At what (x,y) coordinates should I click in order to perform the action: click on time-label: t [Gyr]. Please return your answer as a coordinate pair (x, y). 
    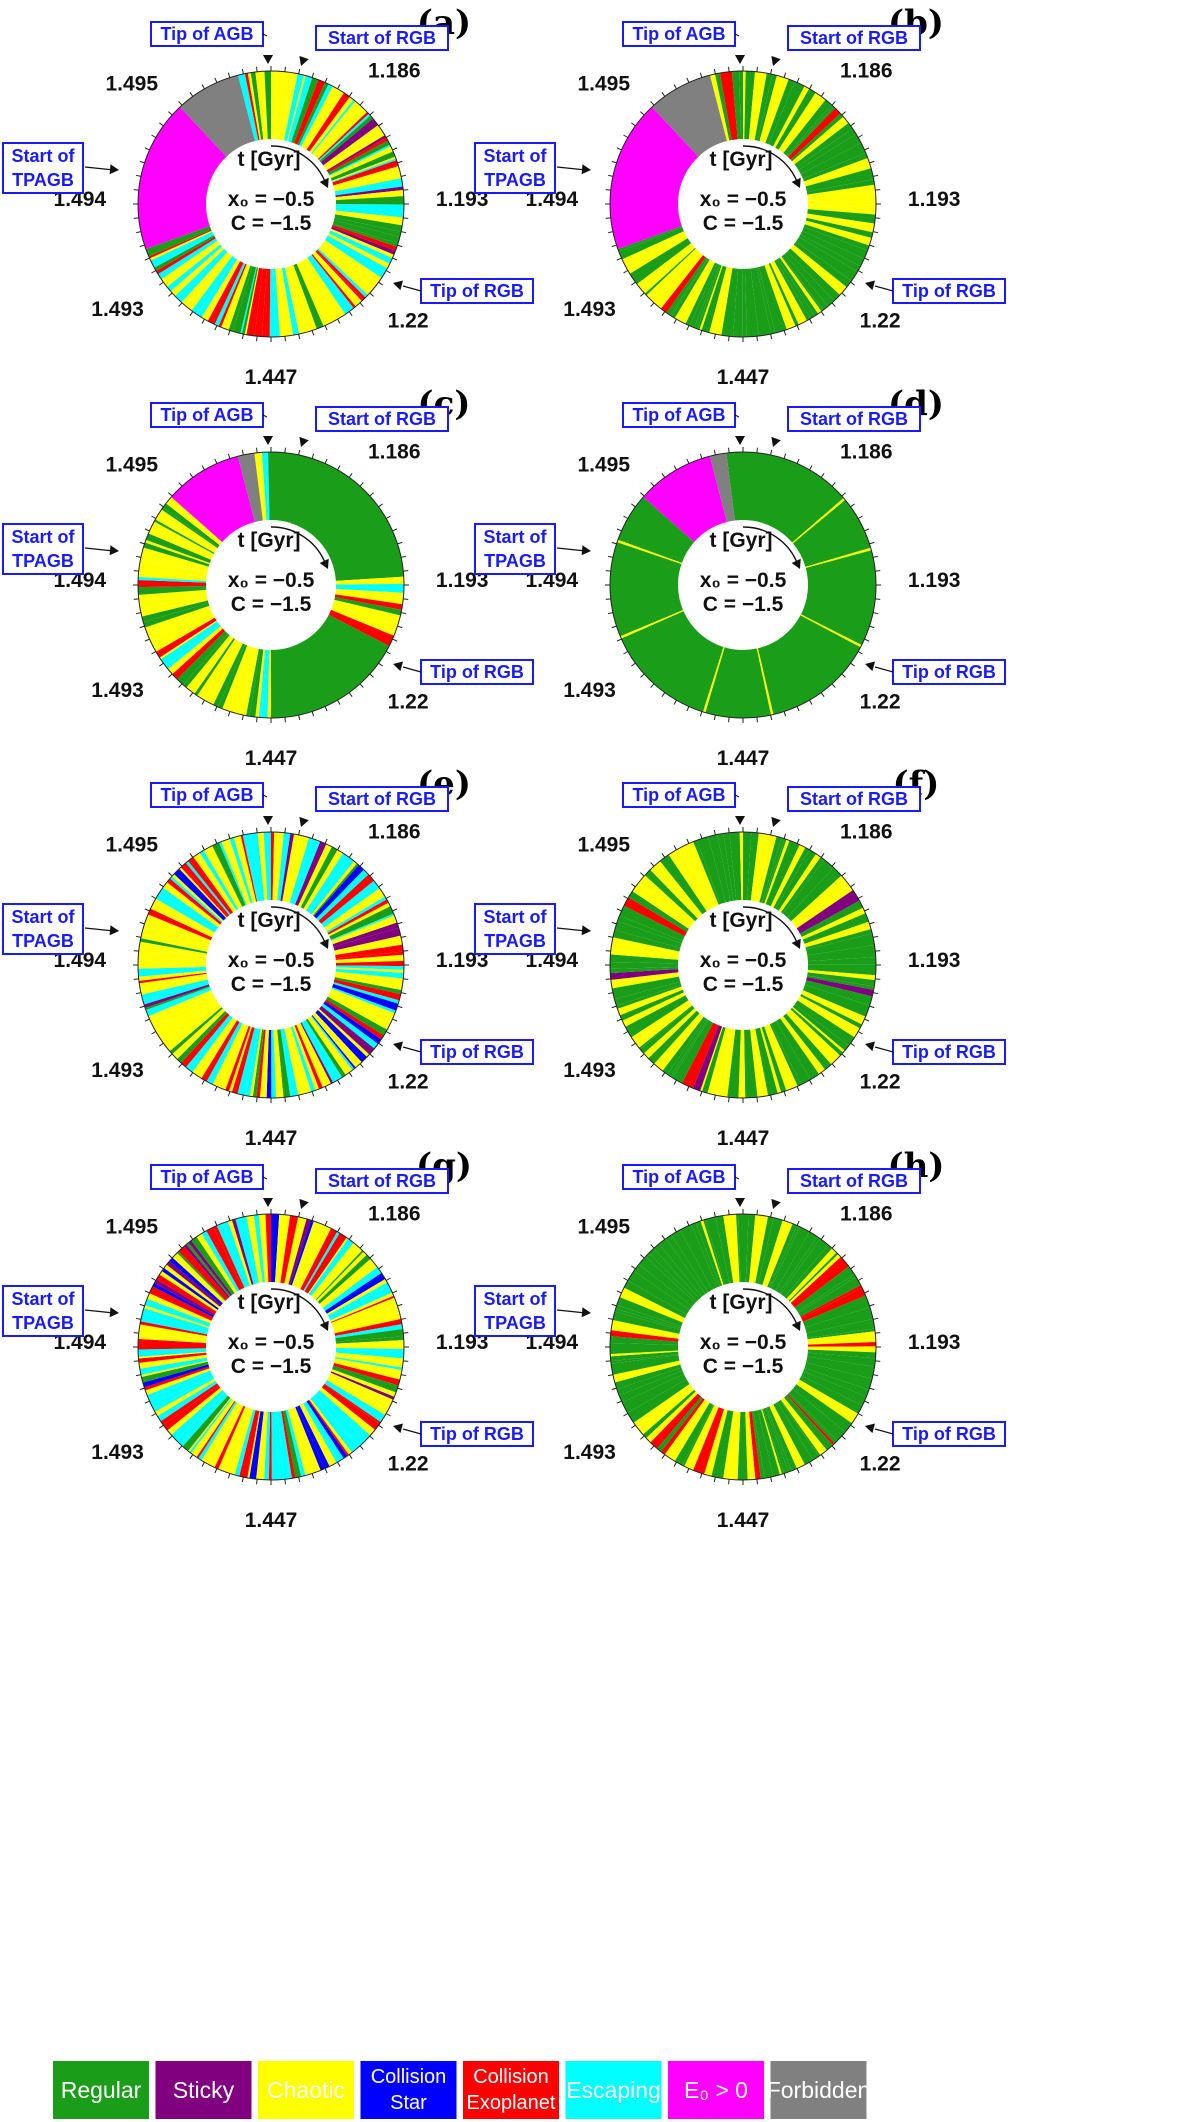
    Looking at the image, I should click on (269, 540).